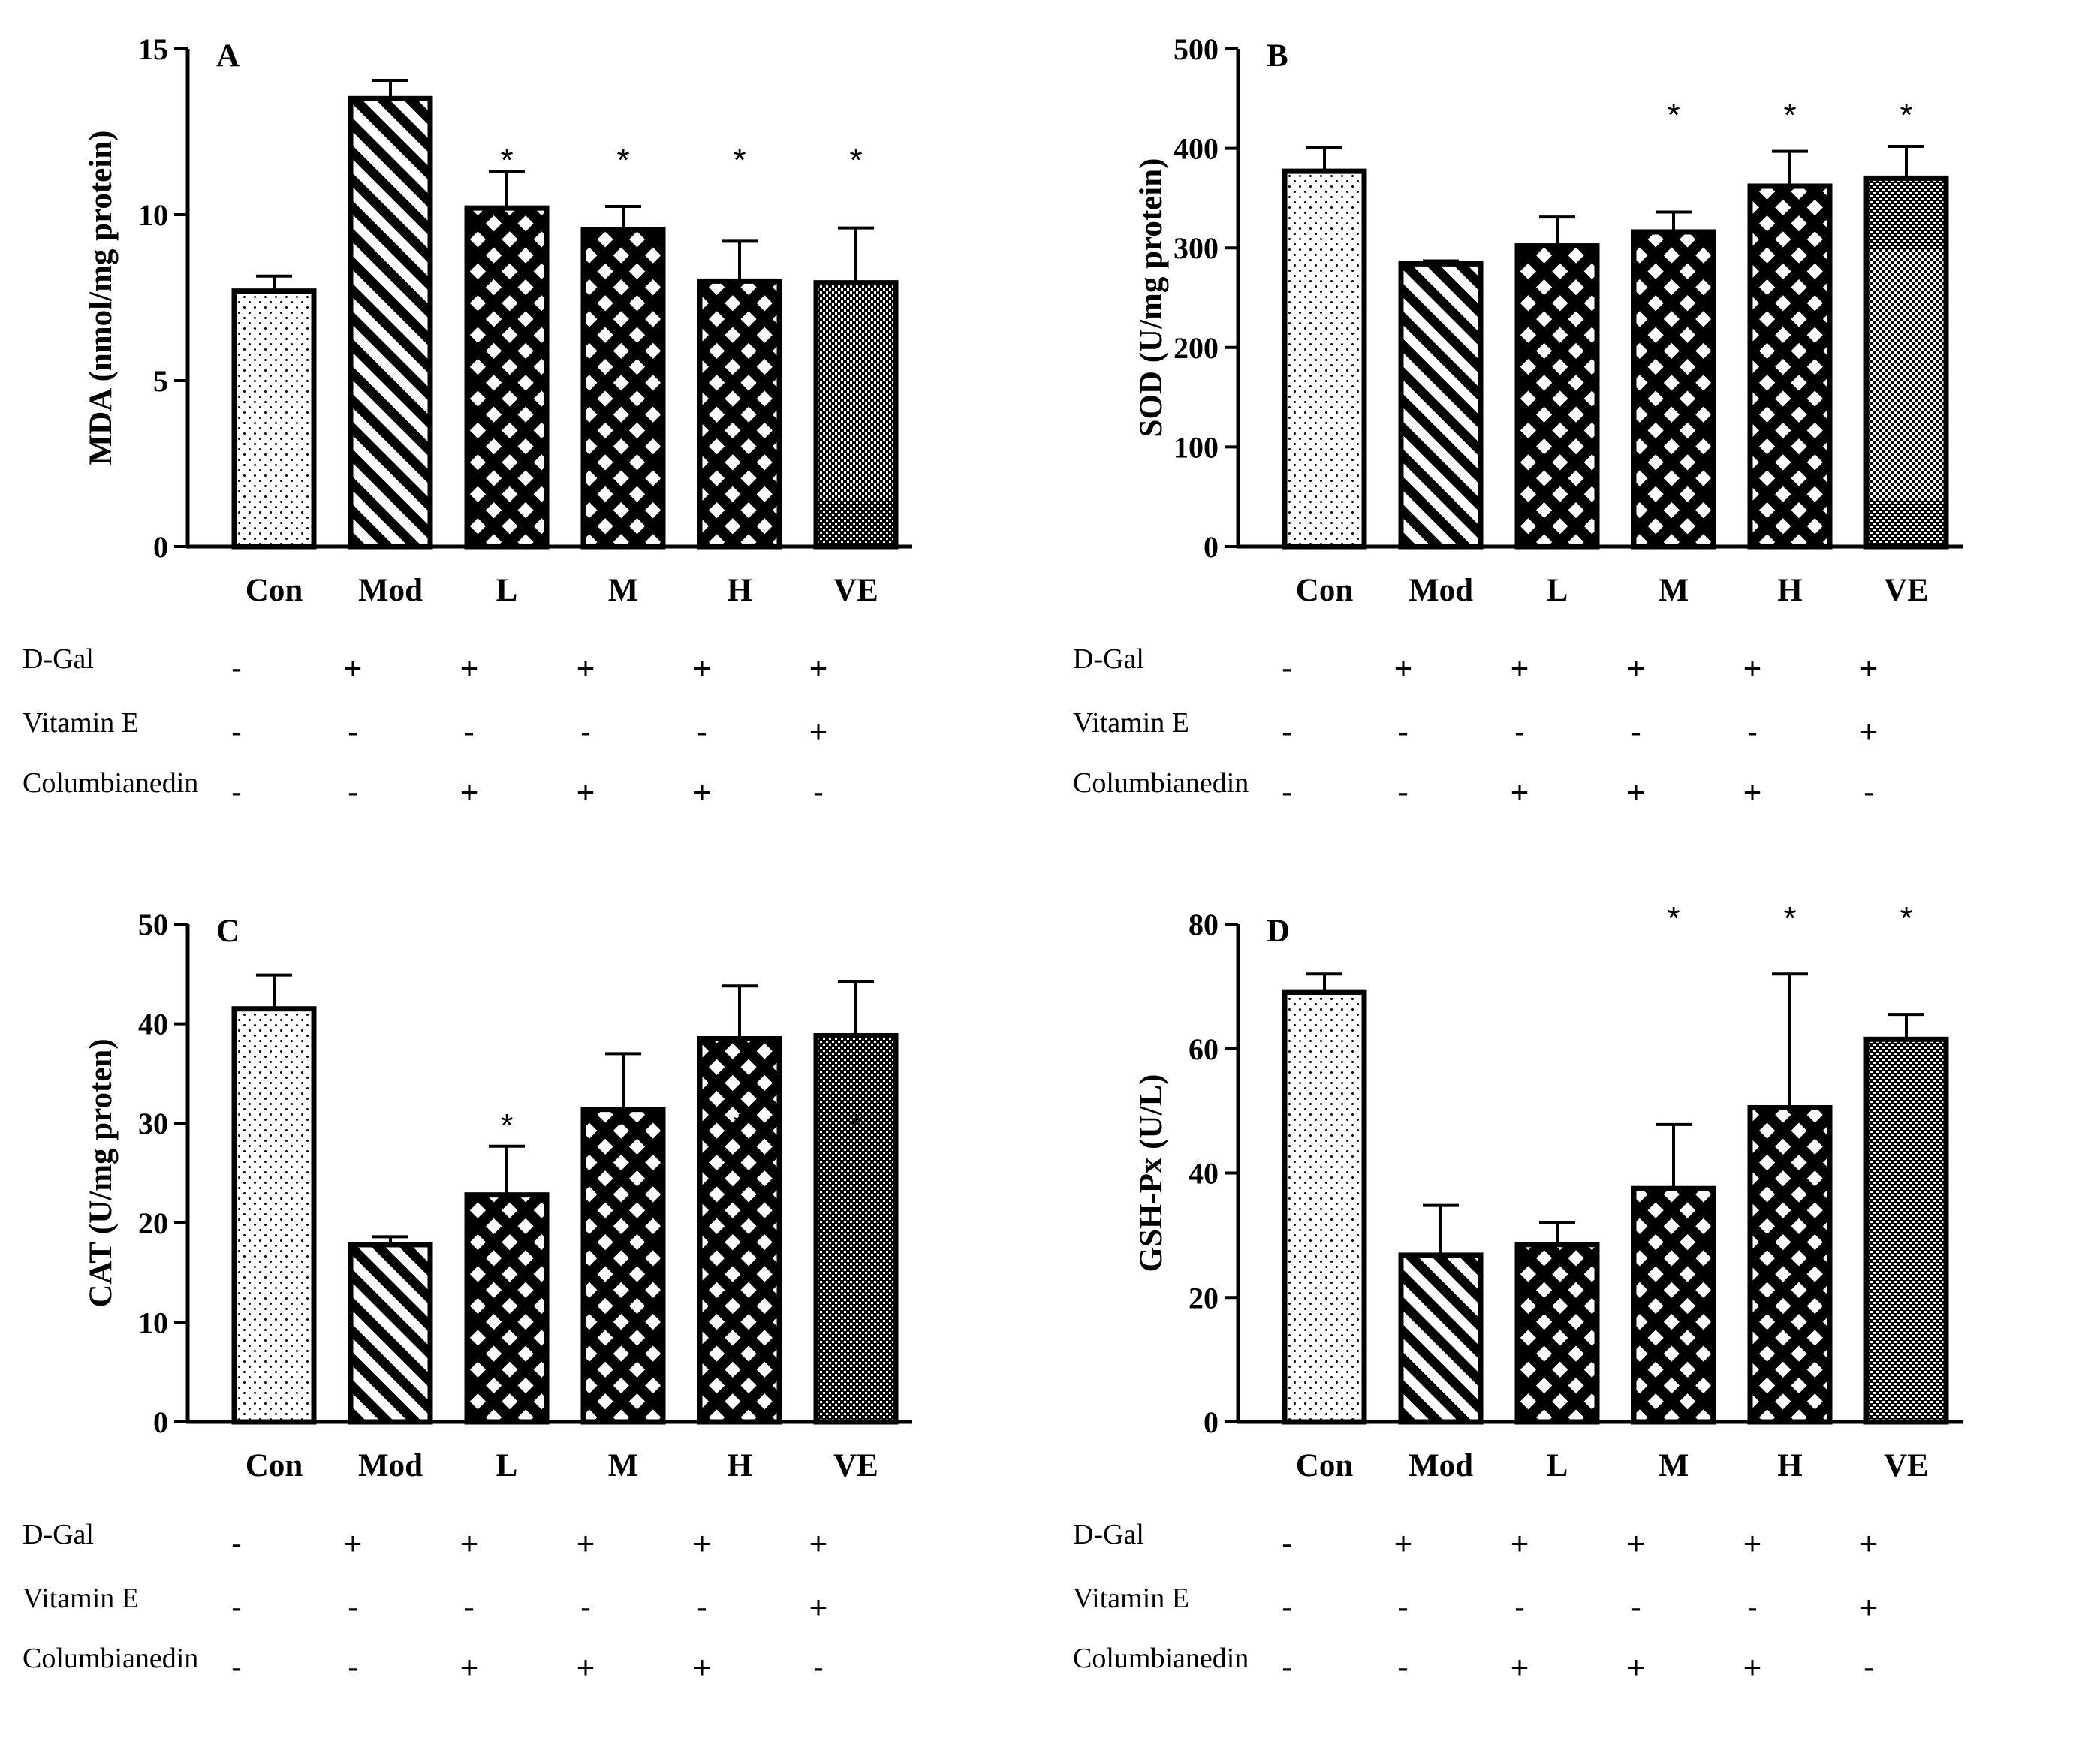  Describe the element at coordinates (507, 590) in the screenshot. I see `category-label: L` at that location.